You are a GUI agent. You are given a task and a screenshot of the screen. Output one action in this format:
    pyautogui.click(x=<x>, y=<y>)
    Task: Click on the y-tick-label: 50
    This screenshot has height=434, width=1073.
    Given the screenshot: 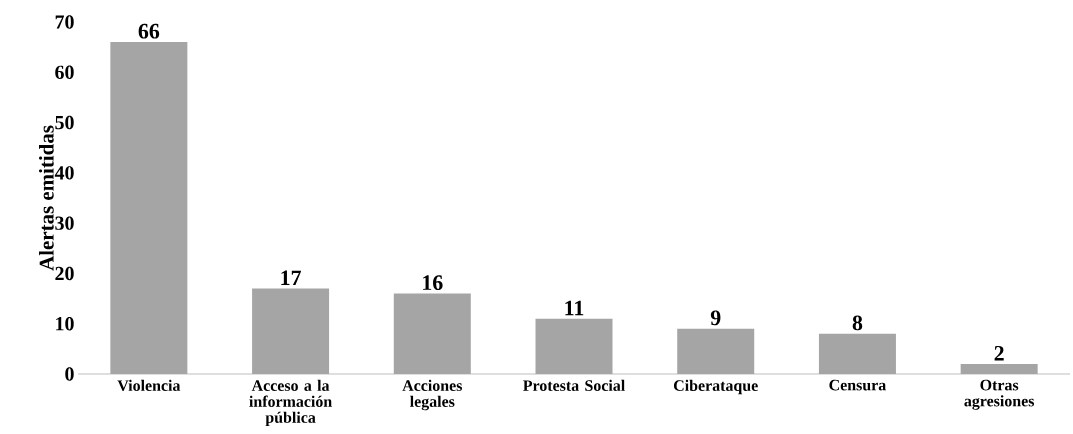 What is the action you would take?
    pyautogui.click(x=64, y=122)
    